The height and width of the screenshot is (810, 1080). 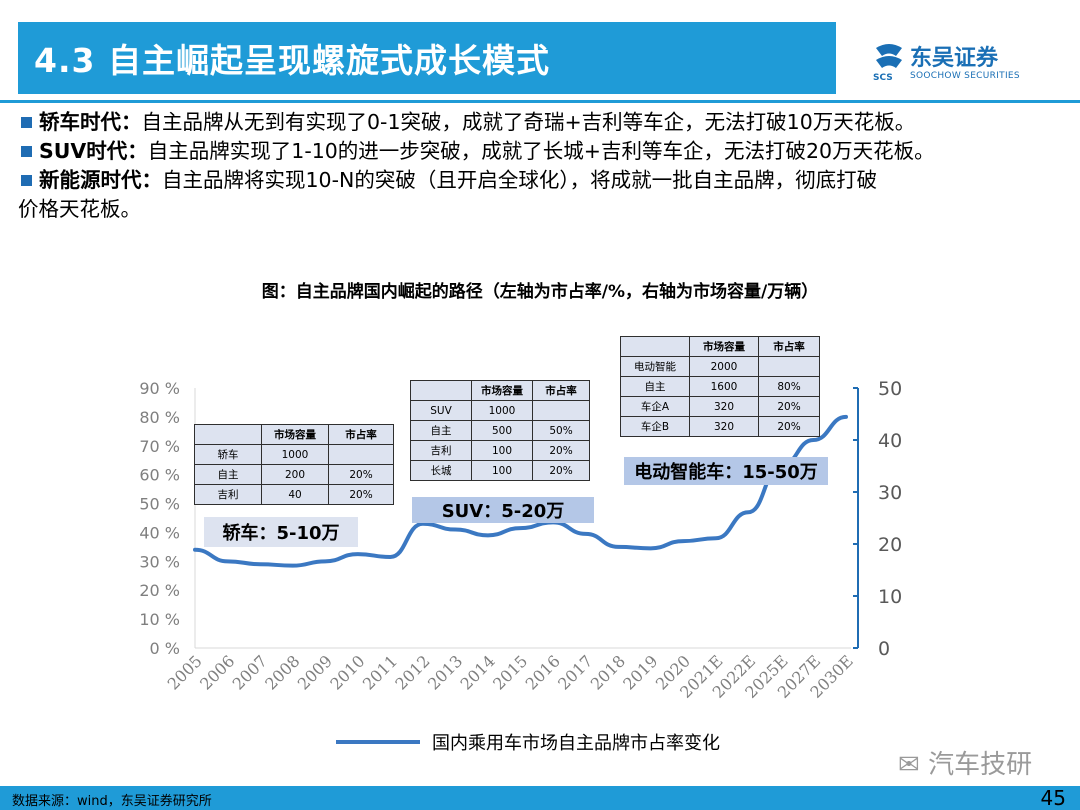 What do you see at coordinates (883, 77) in the screenshot?
I see `svg-text: SCS` at bounding box center [883, 77].